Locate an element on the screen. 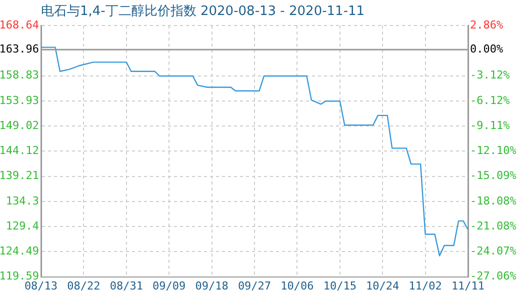 This screenshot has height=300, width=520. x-tick-label: 10/24 is located at coordinates (383, 285).